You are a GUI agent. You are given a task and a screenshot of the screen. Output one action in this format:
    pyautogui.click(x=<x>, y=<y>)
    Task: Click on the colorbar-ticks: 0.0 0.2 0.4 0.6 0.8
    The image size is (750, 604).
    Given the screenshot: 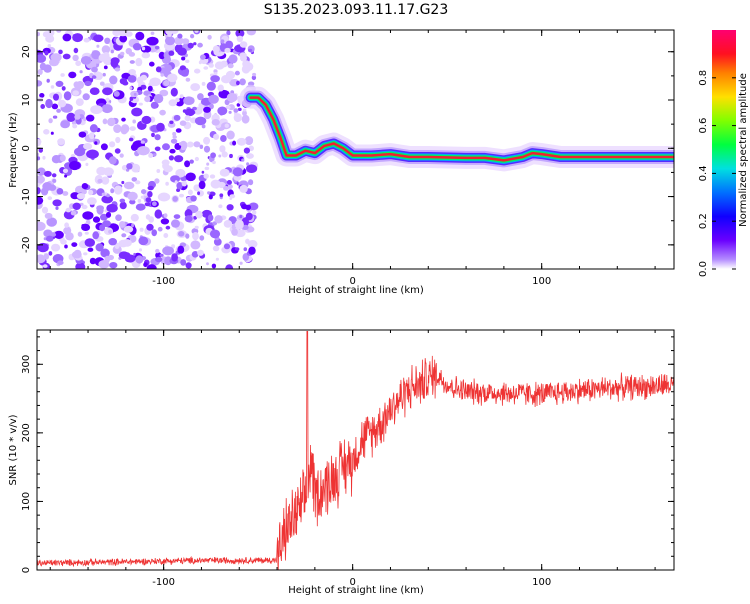 What is the action you would take?
    pyautogui.click(x=717, y=173)
    